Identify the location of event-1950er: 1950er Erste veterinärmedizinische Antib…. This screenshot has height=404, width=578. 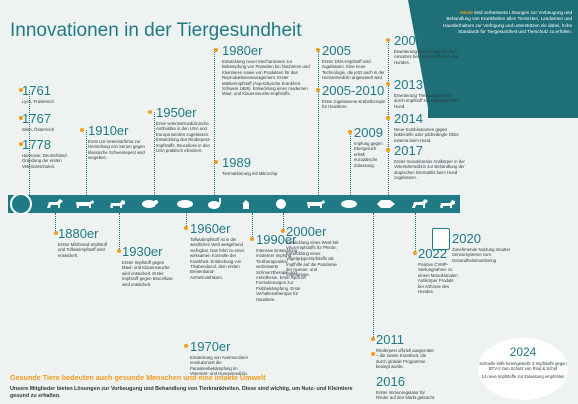
(183, 129).